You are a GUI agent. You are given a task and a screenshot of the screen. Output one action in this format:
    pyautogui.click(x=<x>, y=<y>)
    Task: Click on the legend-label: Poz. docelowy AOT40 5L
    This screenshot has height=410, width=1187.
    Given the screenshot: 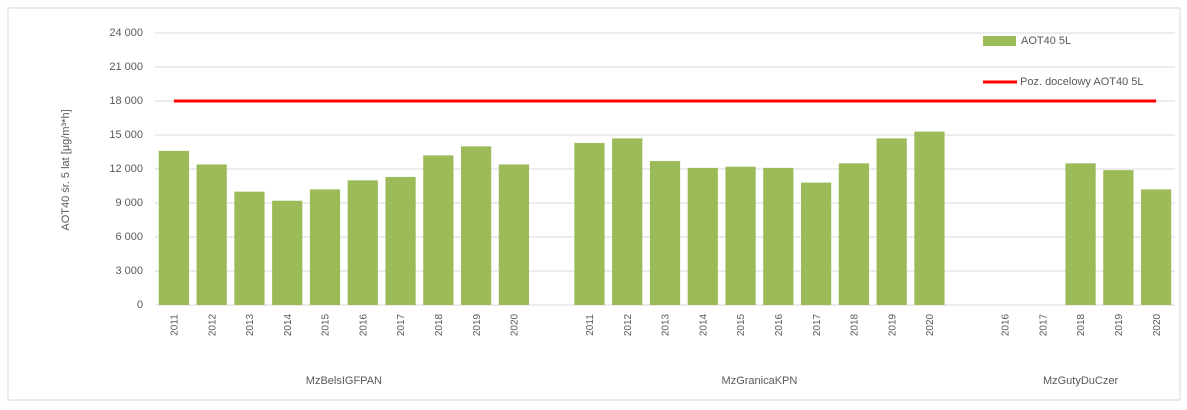 What is the action you would take?
    pyautogui.click(x=1082, y=82)
    